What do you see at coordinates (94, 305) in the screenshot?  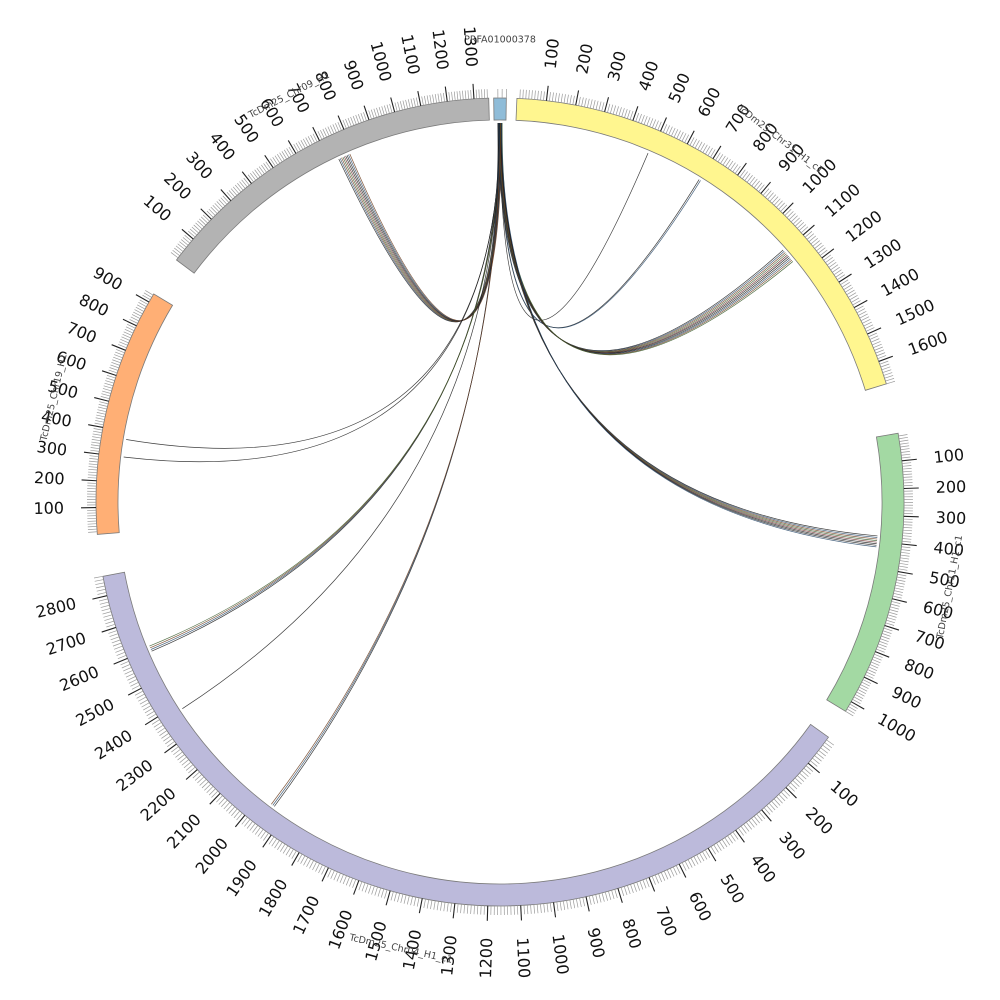 I see `tick-label: 800` at bounding box center [94, 305].